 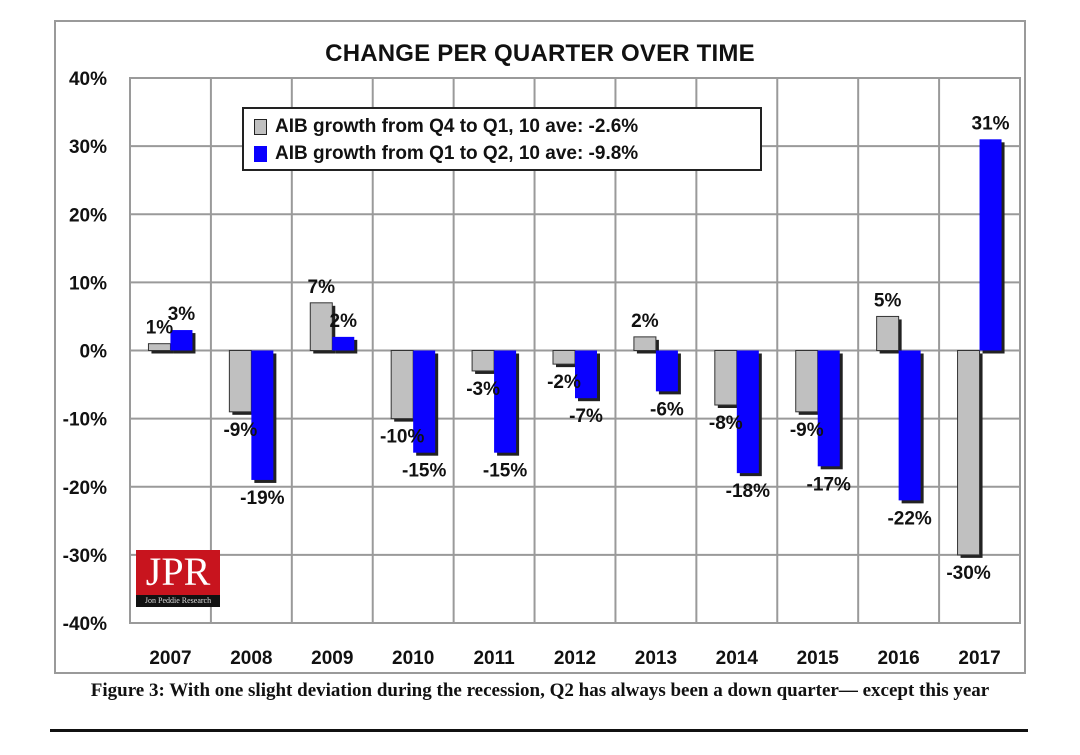 I want to click on x-tick-label: 2011, so click(x=494, y=658).